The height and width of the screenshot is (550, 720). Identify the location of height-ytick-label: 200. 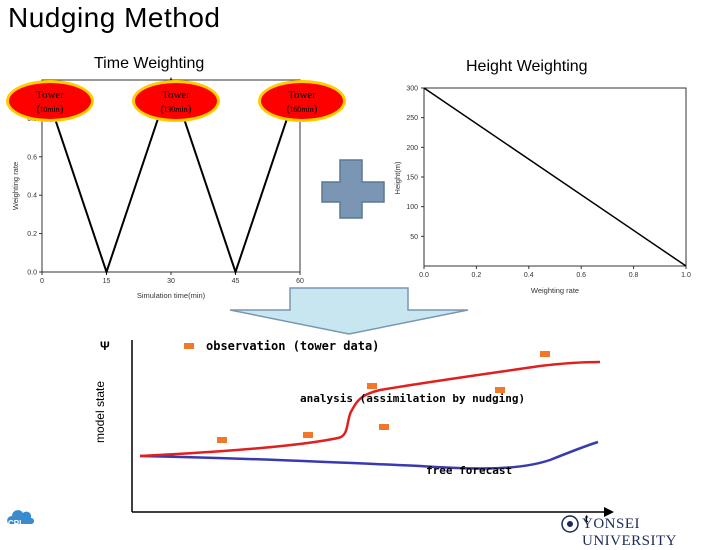
(412, 148).